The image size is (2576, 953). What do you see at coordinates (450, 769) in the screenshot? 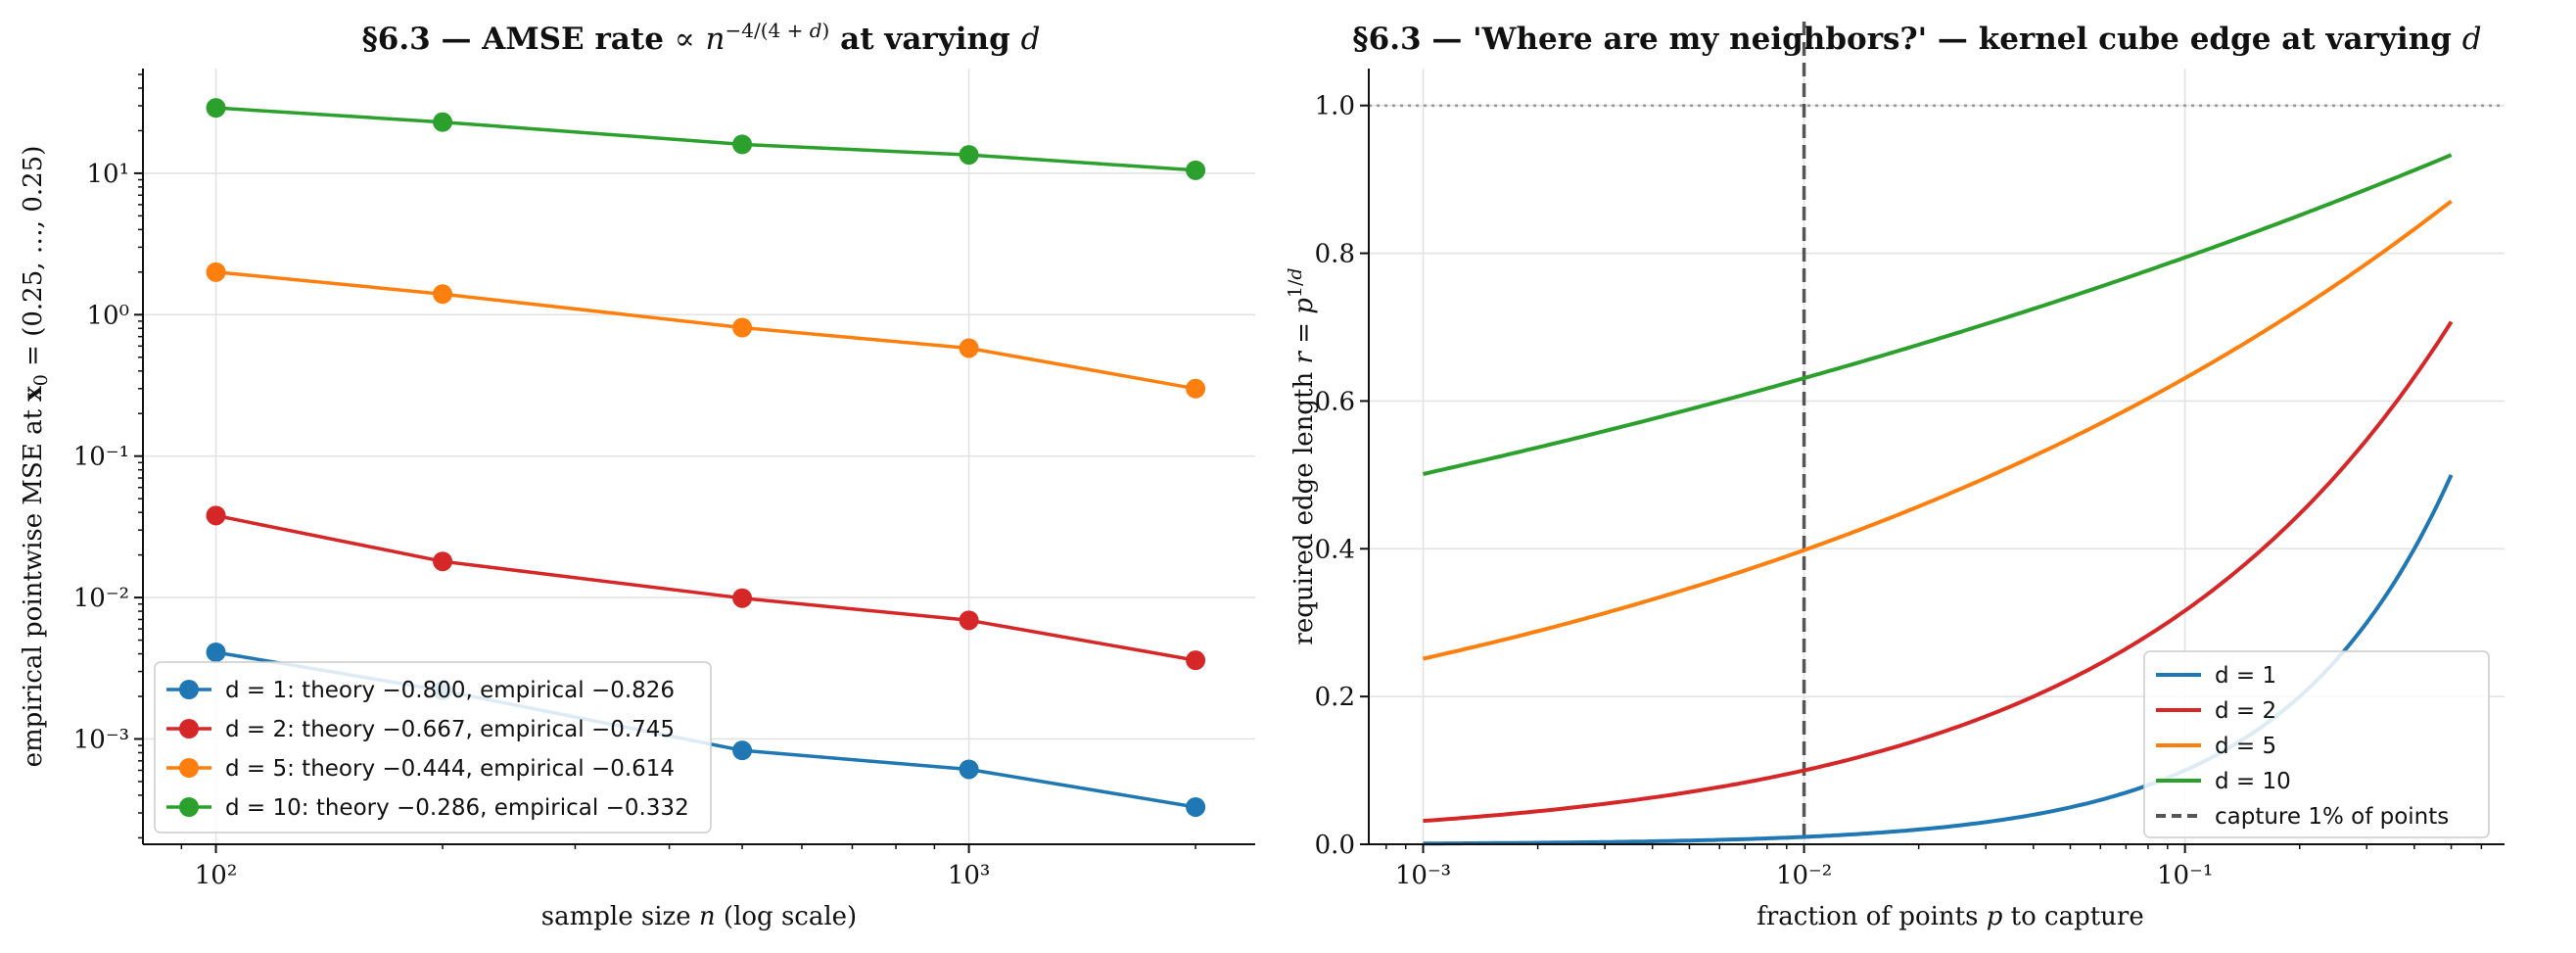
I see `left-legend-label: d = 5: theory −0.444, empirical −0.614` at bounding box center [450, 769].